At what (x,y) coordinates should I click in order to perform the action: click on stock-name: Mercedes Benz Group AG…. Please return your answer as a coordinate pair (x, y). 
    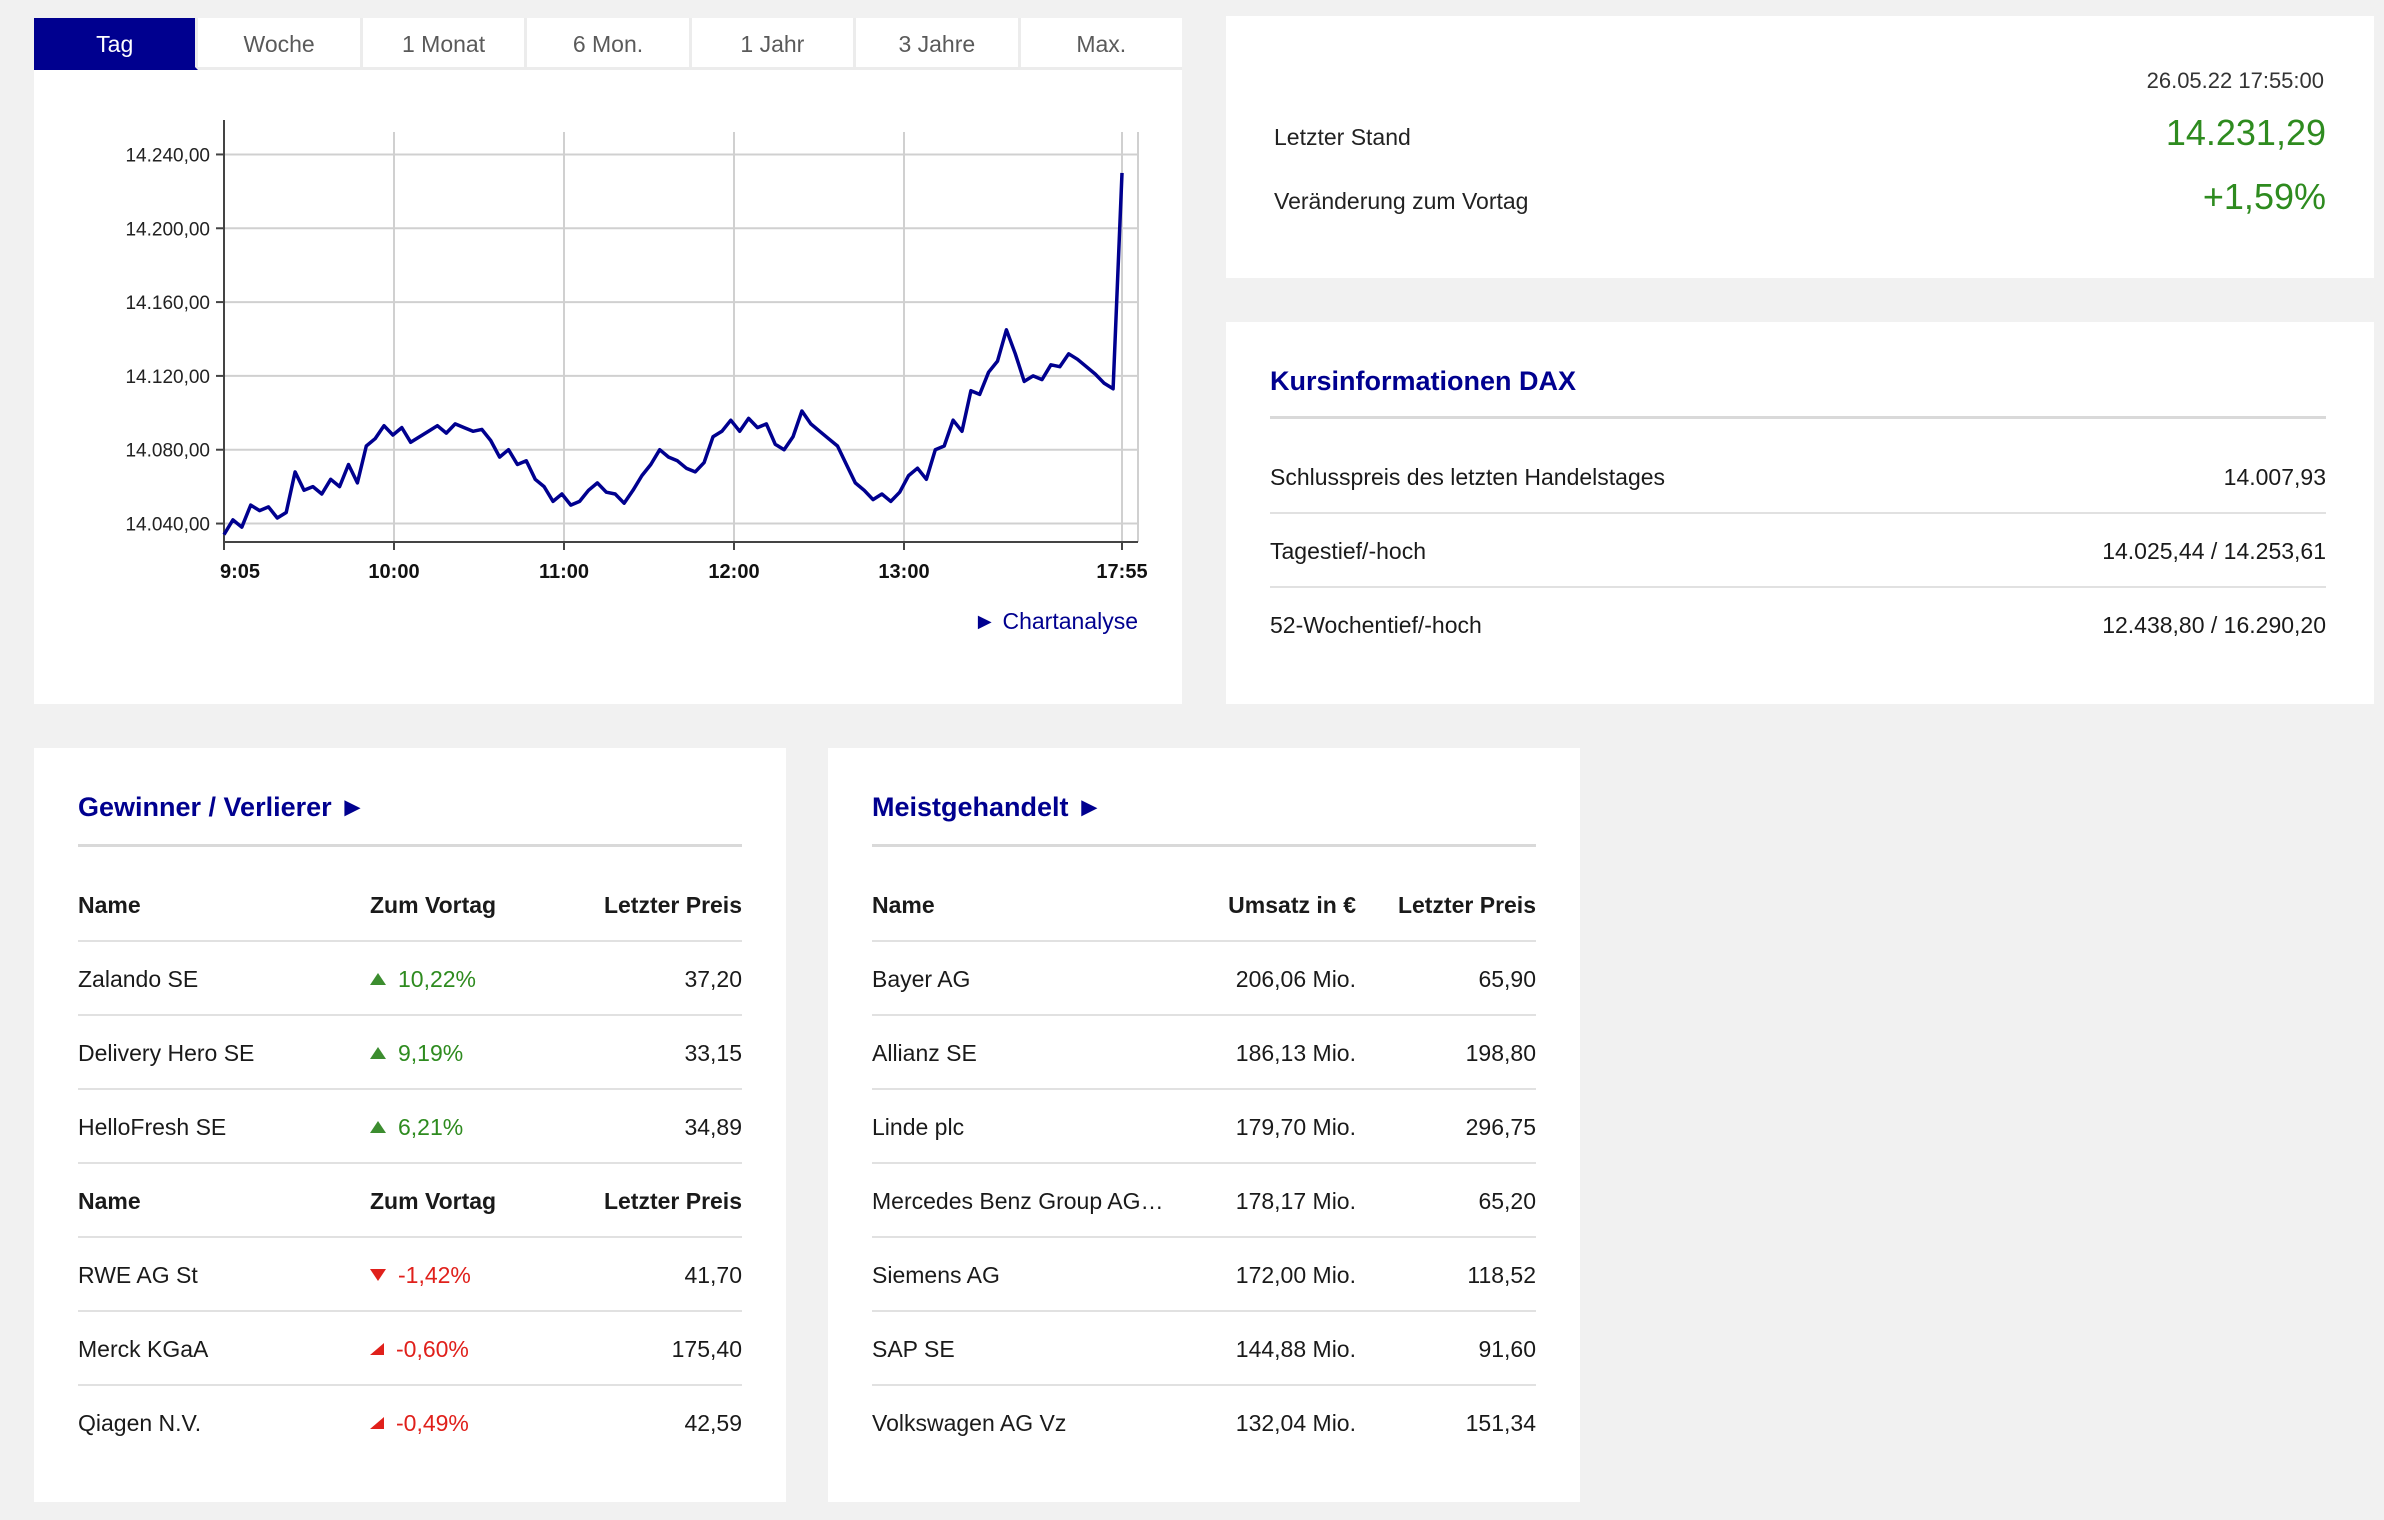
    Looking at the image, I should click on (1018, 1201).